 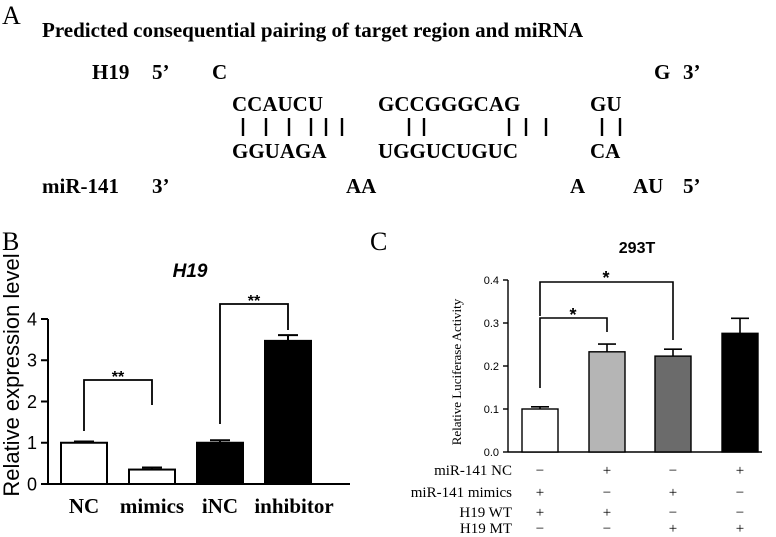 What do you see at coordinates (485, 513) in the screenshot?
I see `chart-c-row-label: H19 WT` at bounding box center [485, 513].